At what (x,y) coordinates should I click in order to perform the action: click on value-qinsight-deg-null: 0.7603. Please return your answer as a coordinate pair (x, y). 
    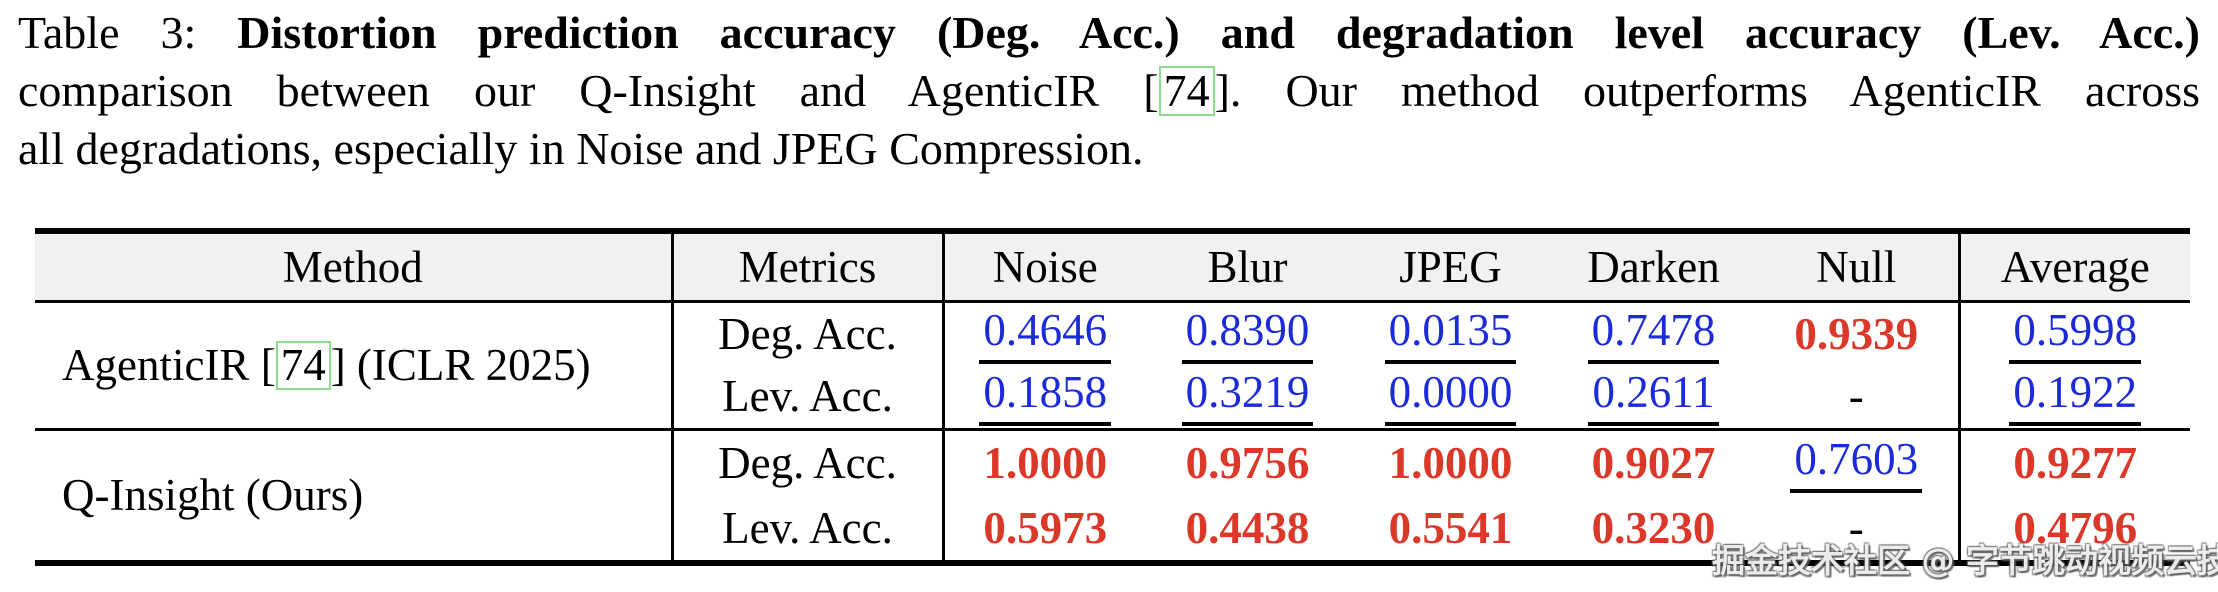
    Looking at the image, I should click on (1858, 462).